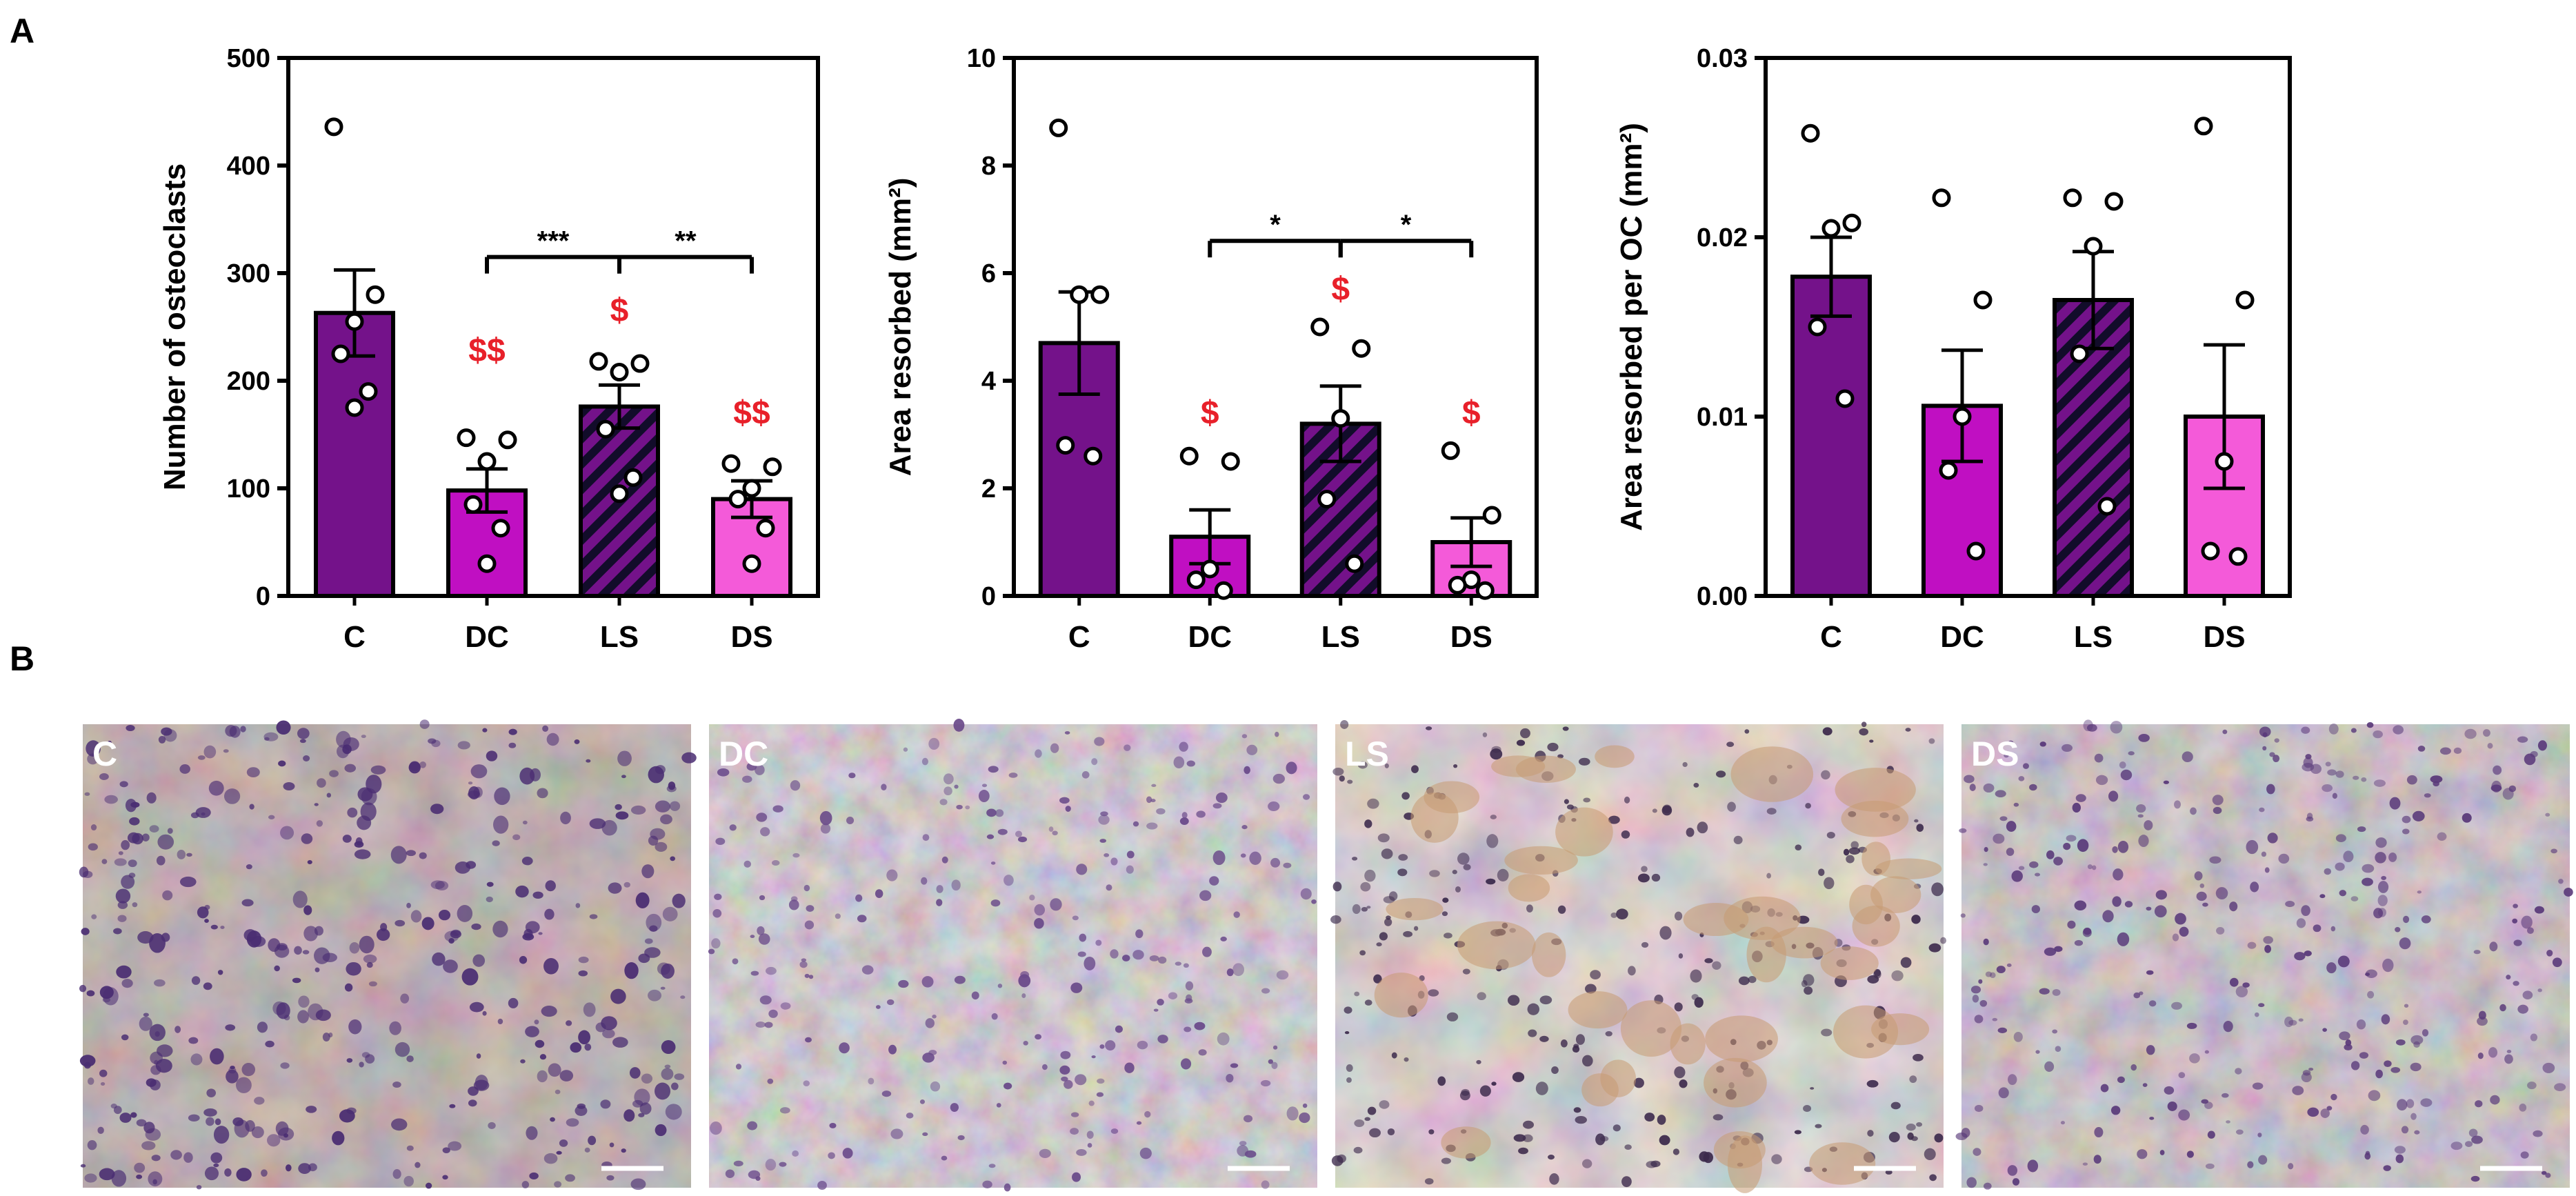 The width and height of the screenshot is (2576, 1196). What do you see at coordinates (1638, 956) in the screenshot?
I see `micrograph-ls: LS` at bounding box center [1638, 956].